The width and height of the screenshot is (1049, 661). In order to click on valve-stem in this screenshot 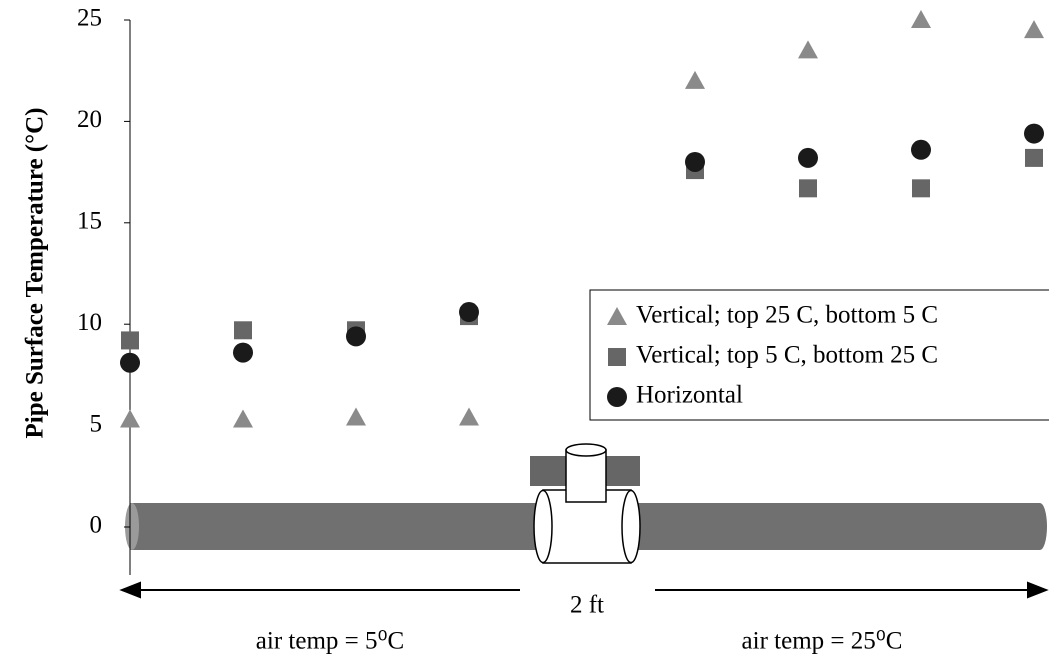, I will do `click(586, 476)`.